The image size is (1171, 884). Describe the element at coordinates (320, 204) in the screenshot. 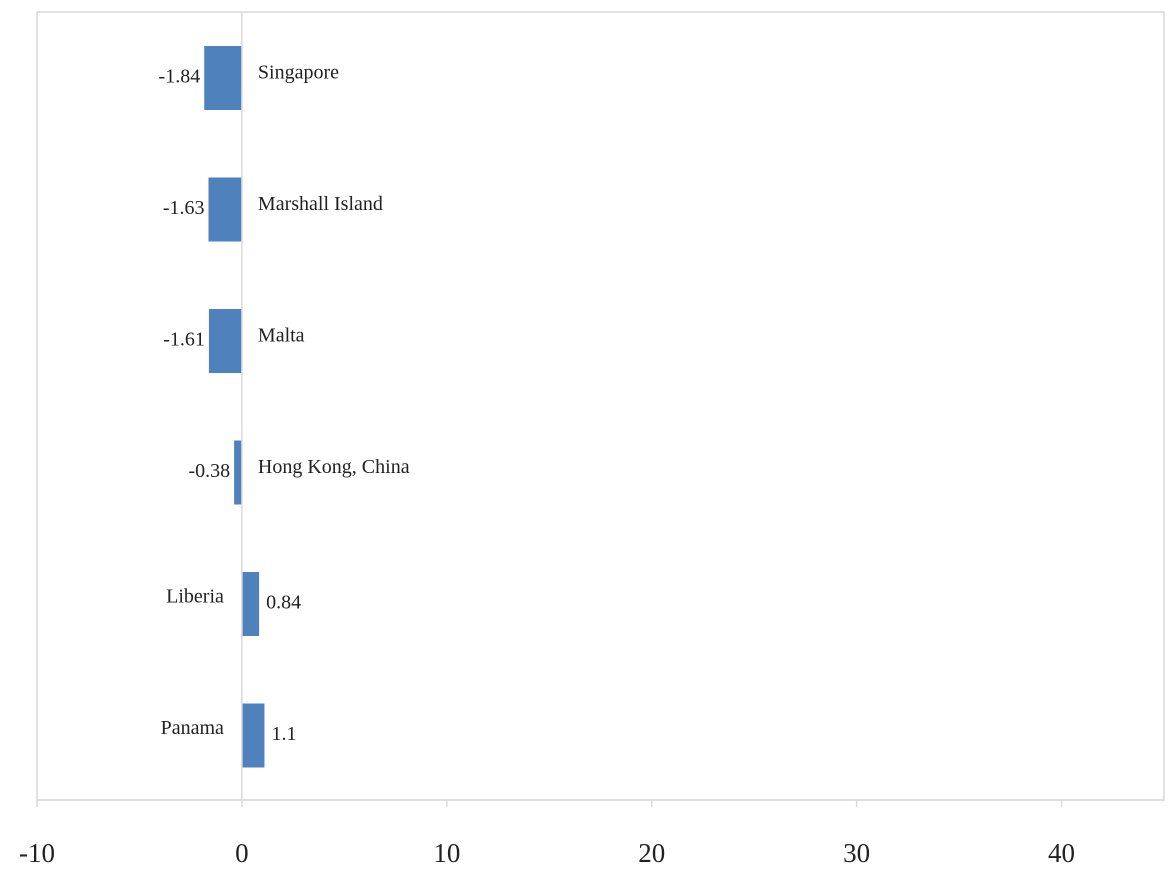

I see `category-label-1: Marshall Island` at that location.